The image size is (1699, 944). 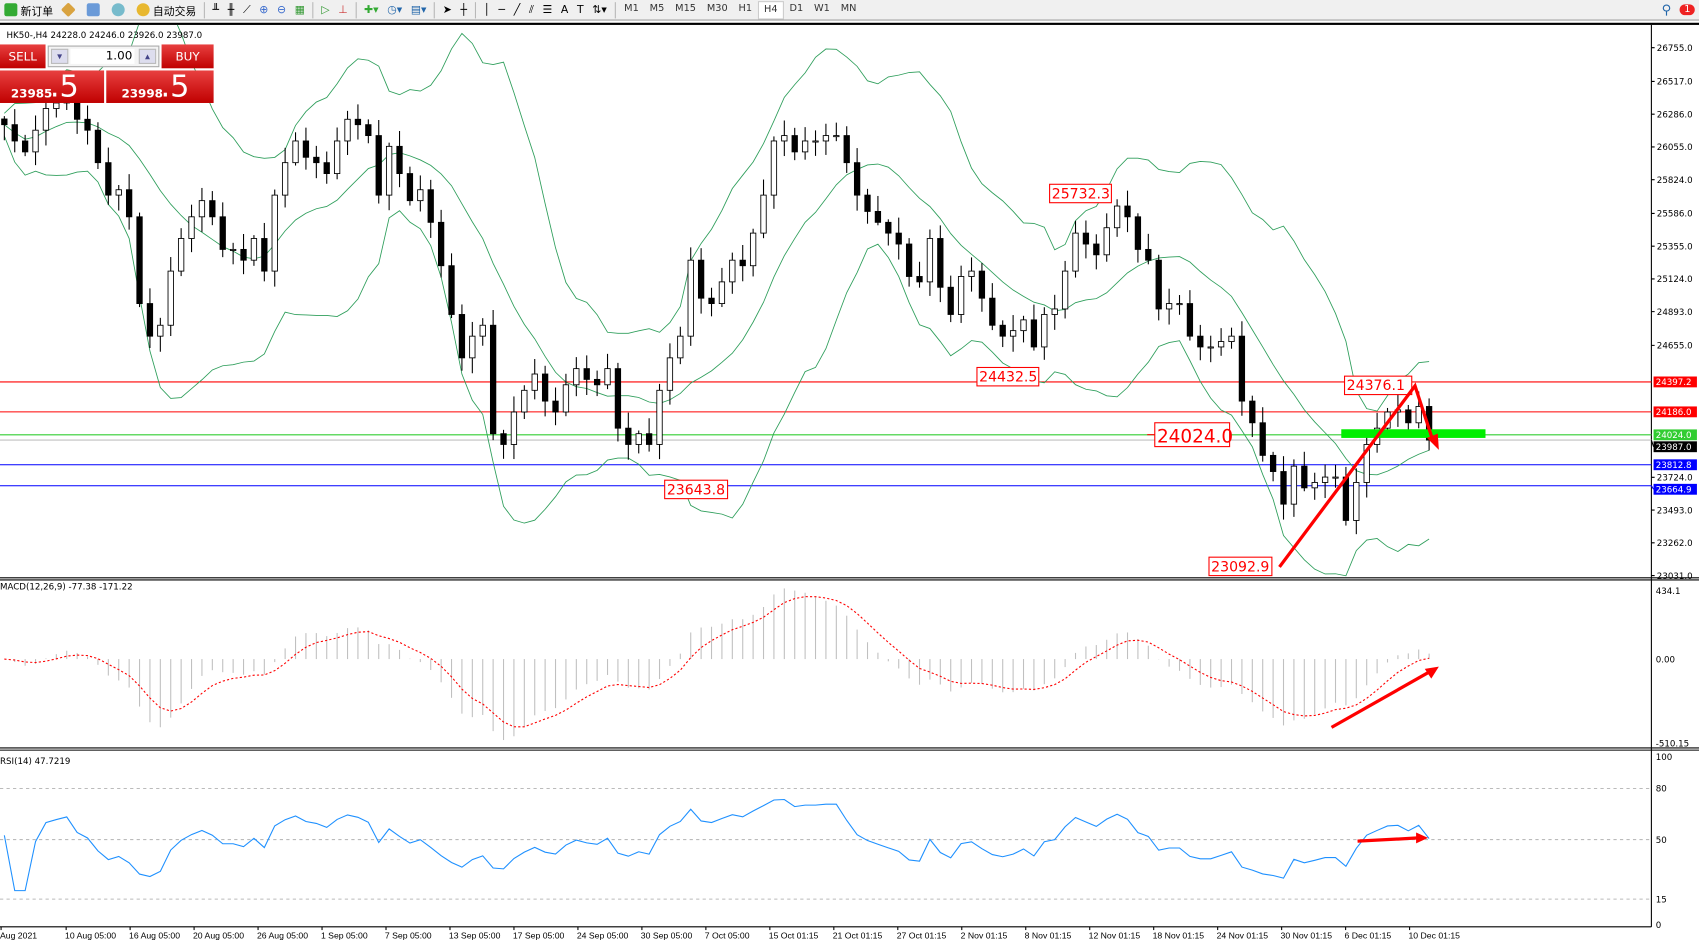 What do you see at coordinates (119, 9) in the screenshot?
I see `signals-button` at bounding box center [119, 9].